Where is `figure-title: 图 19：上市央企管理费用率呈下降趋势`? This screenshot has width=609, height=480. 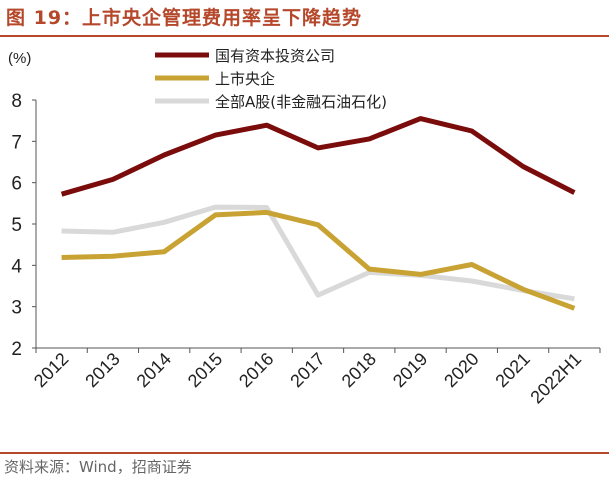
figure-title: 图 19：上市央企管理费用率呈下降趋势 is located at coordinates (184, 18).